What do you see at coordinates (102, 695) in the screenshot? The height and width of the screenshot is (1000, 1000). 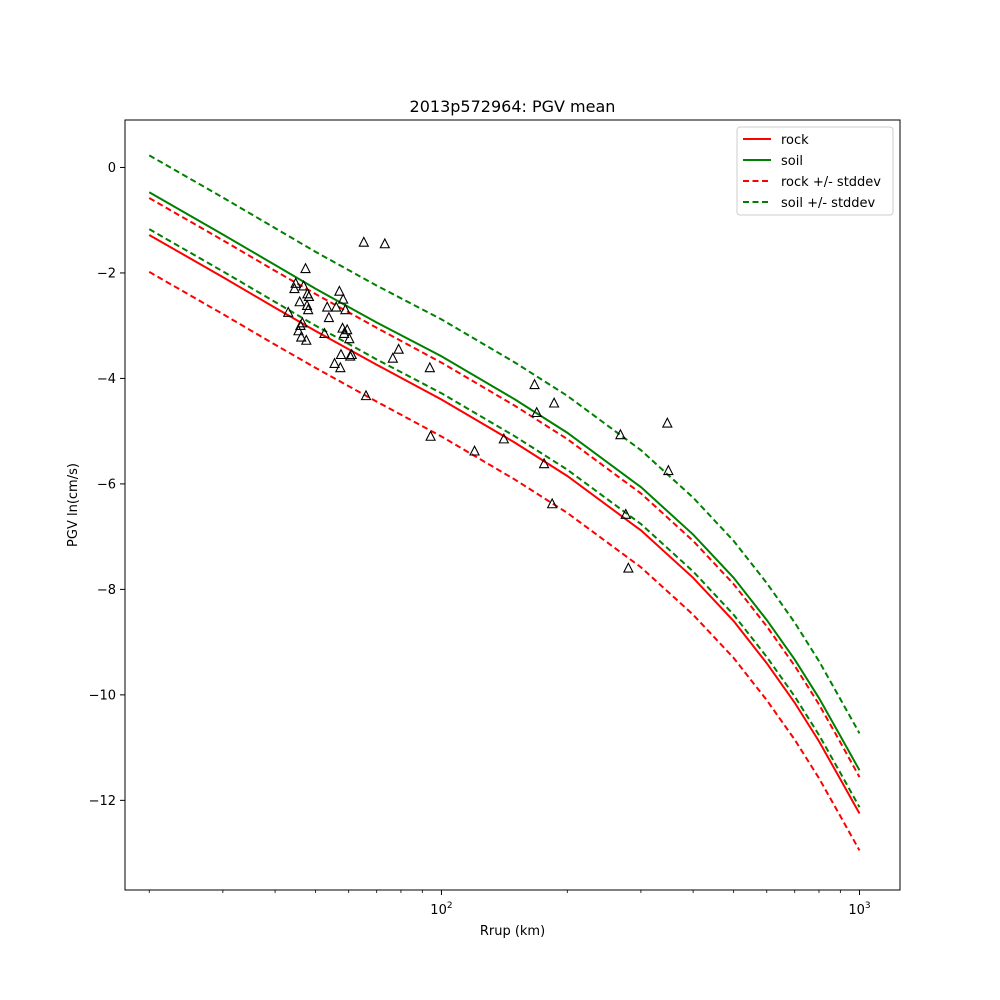 I see `y-tick-label: −10` at bounding box center [102, 695].